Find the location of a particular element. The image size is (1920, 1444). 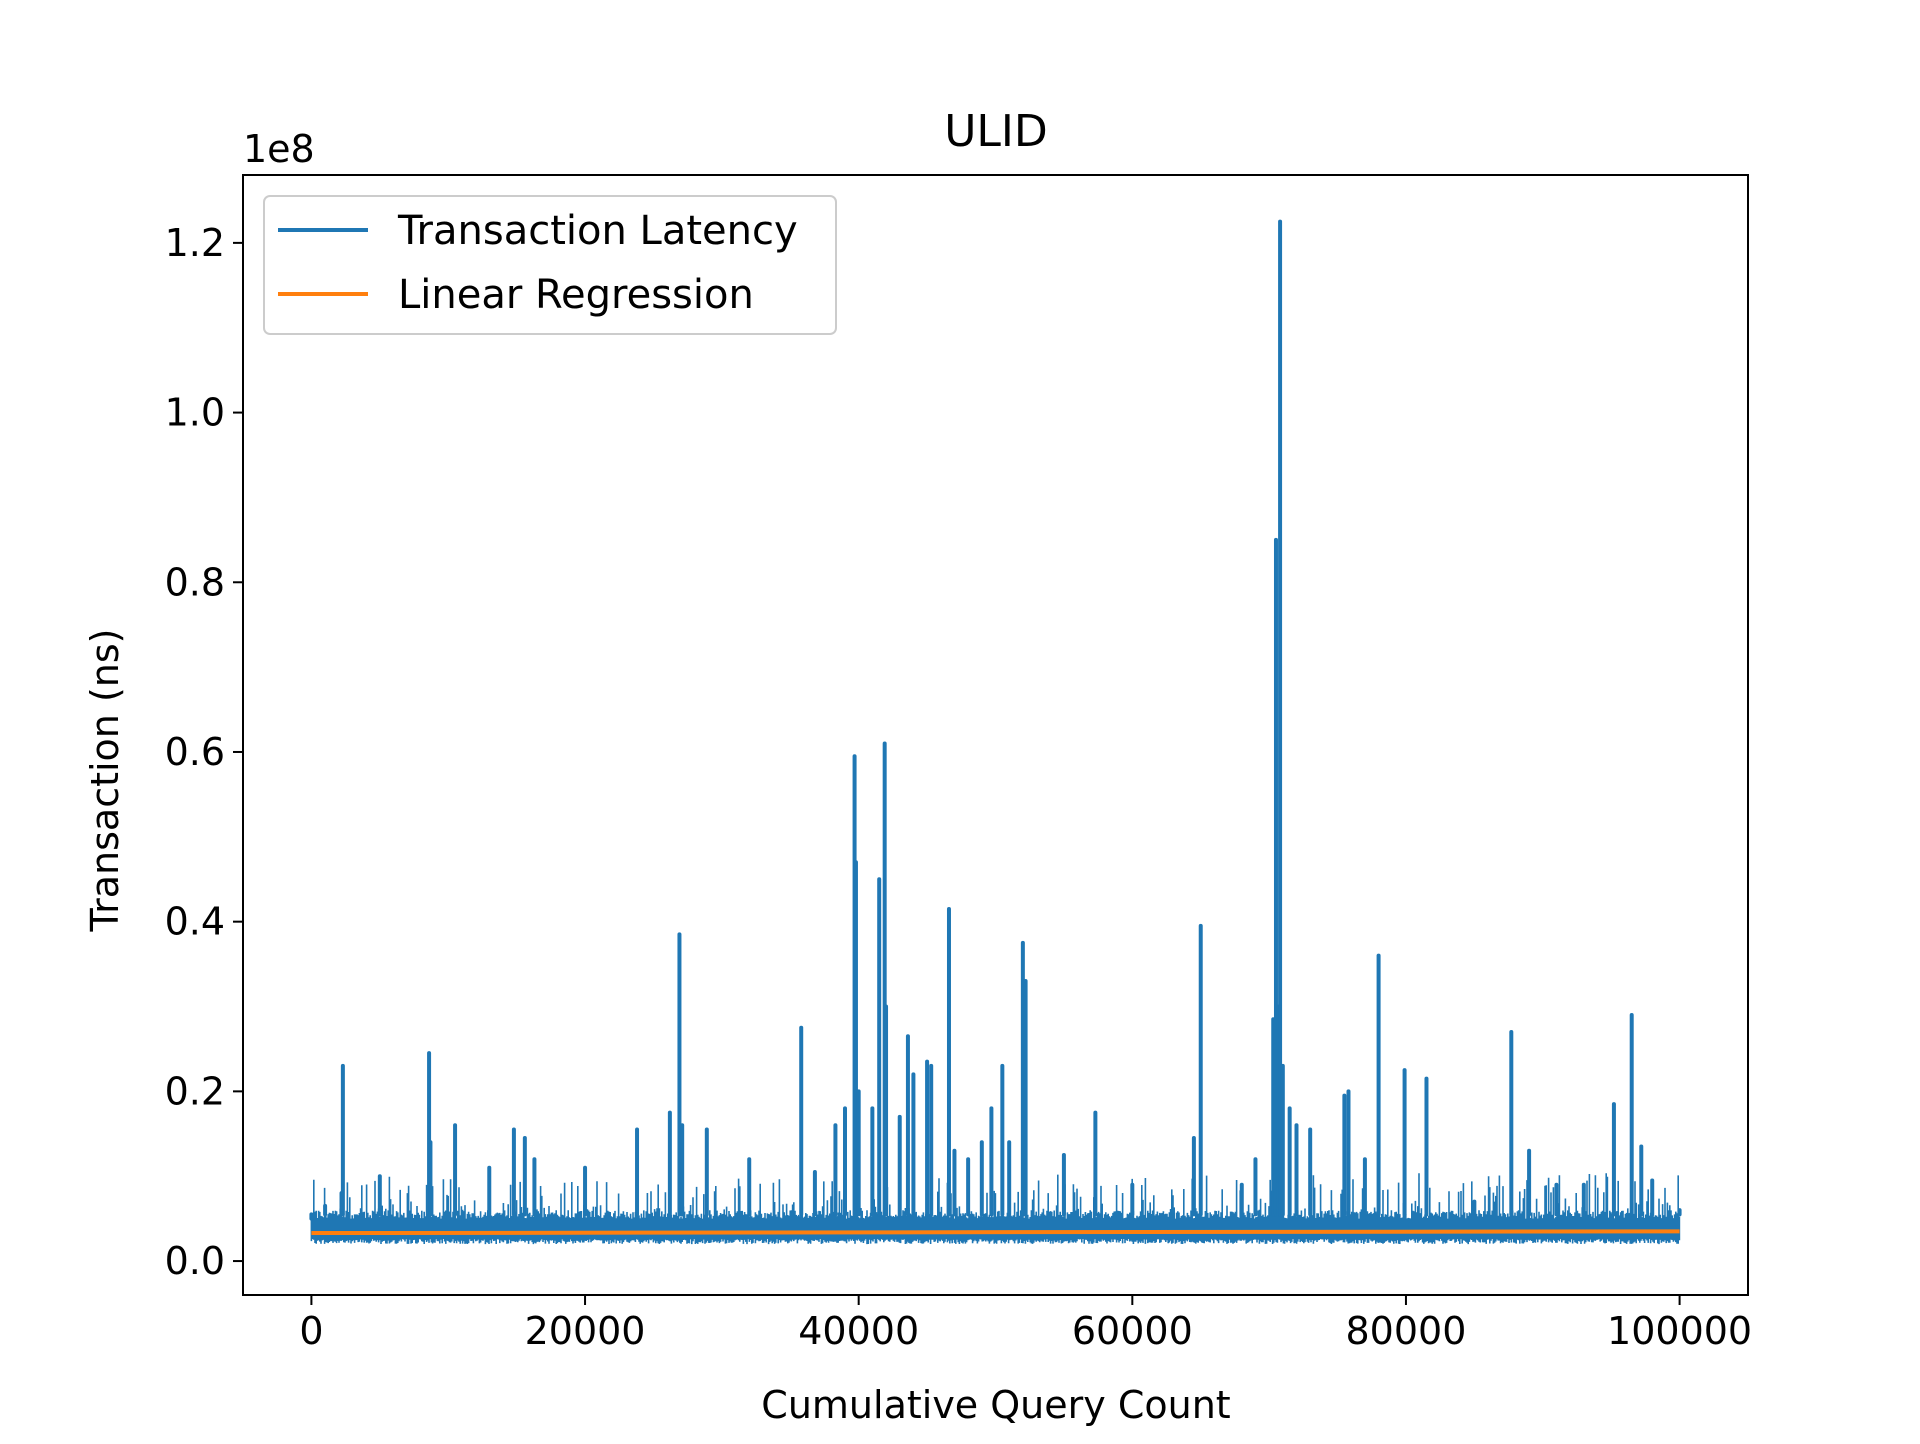

legend: Transaction Latency Linear Regression is located at coordinates (550, 265).